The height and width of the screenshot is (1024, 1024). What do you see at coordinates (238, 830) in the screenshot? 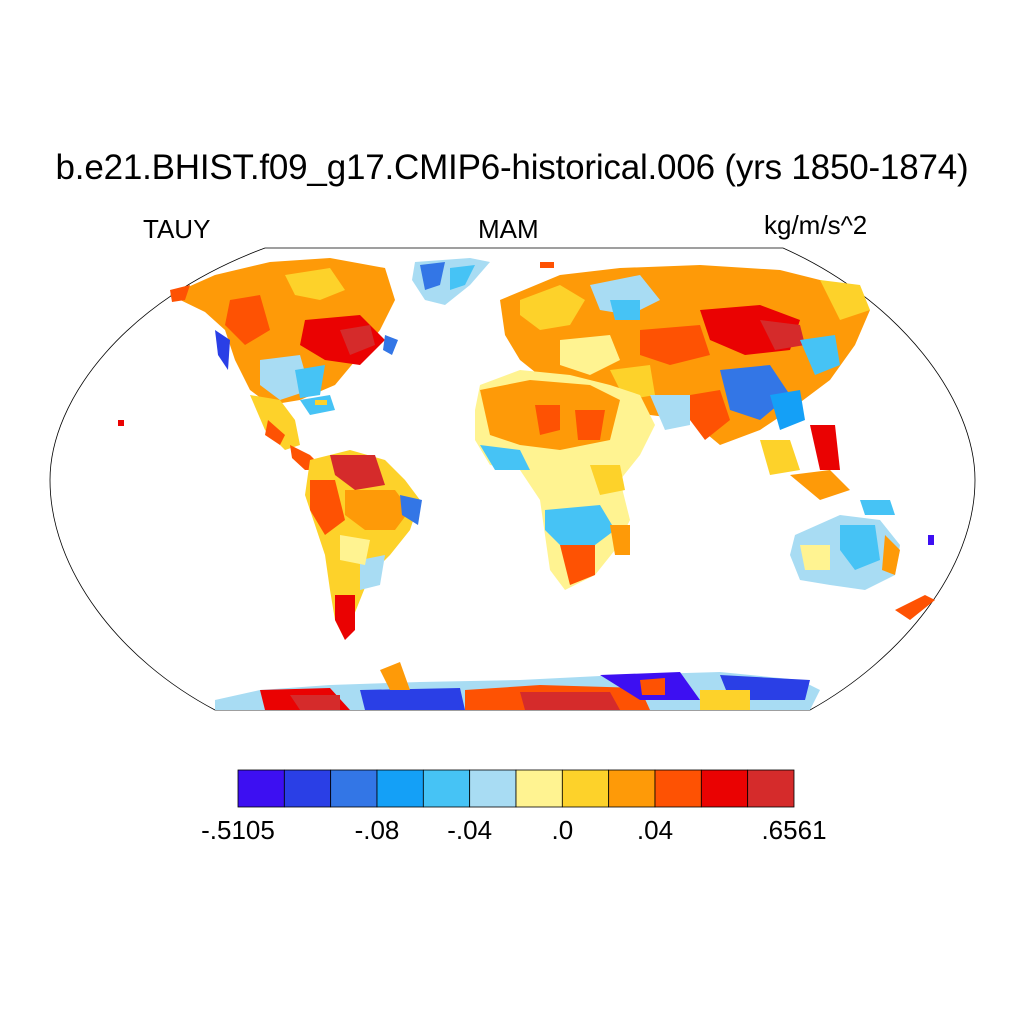
I see `colorbar-tick-label: -.5105` at bounding box center [238, 830].